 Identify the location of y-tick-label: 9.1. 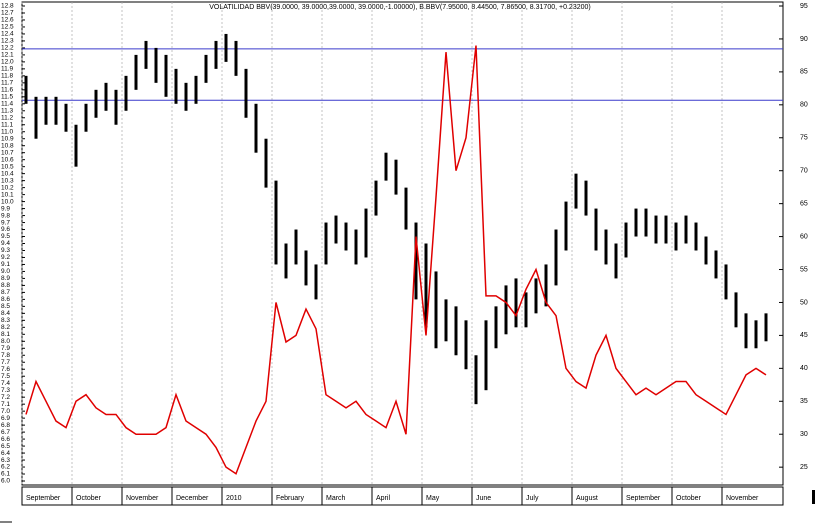
(5, 264).